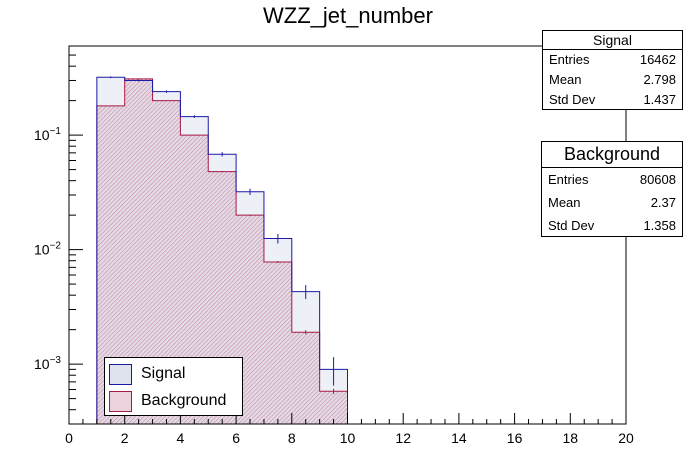 This screenshot has width=696, height=472. I want to click on background-stats-mean: Mean 2.37, so click(612, 202).